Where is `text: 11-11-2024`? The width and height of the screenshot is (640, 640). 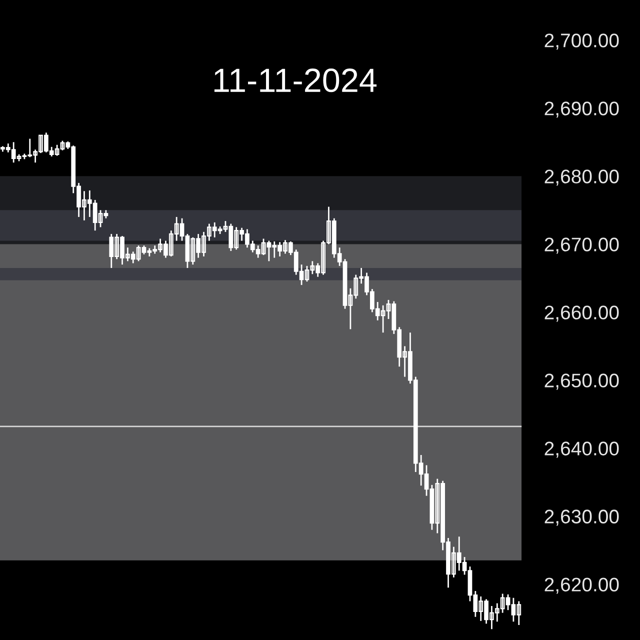
text: 11-11-2024 is located at coordinates (295, 80).